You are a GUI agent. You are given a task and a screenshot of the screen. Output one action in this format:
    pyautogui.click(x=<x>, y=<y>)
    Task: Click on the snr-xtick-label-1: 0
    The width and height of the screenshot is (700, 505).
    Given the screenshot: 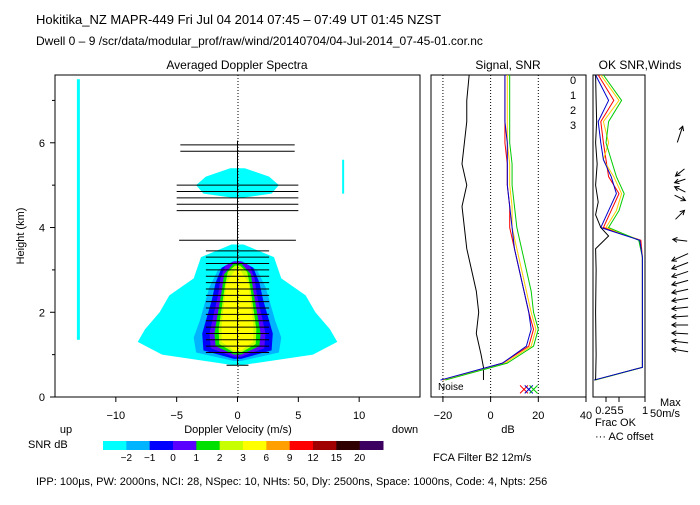 What is the action you would take?
    pyautogui.click(x=491, y=416)
    